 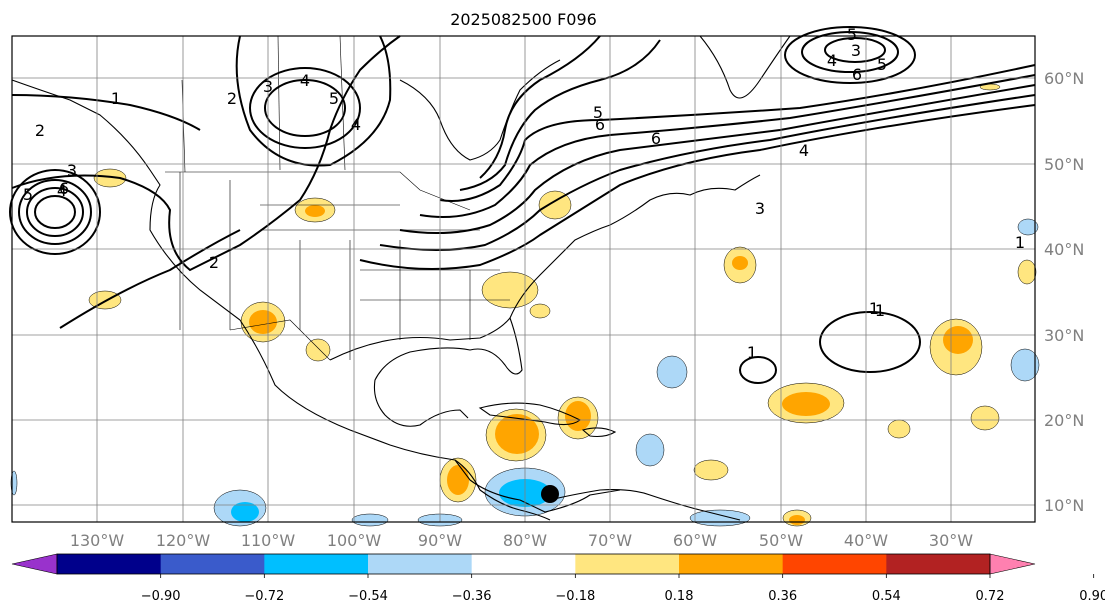 I want to click on colorbar-extend-high, so click(x=1012, y=564).